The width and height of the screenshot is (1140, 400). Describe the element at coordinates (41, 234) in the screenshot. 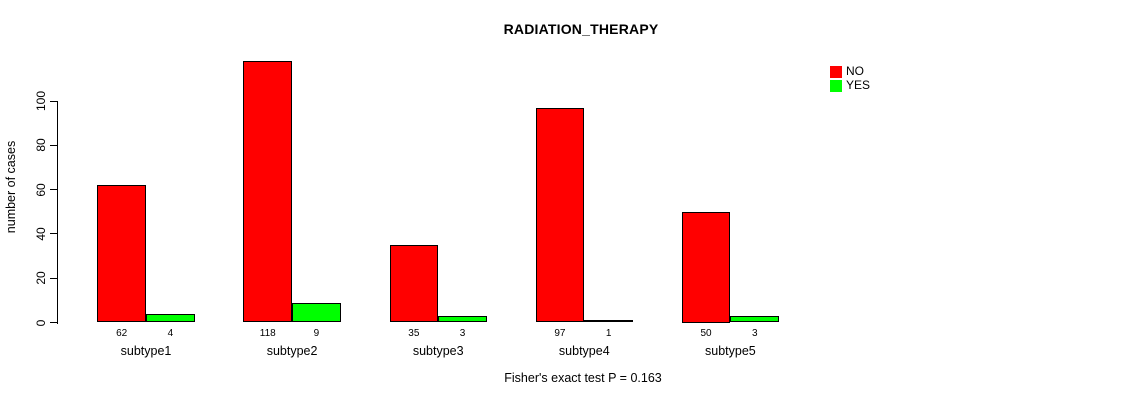

I see `y-tick-label: 40` at that location.